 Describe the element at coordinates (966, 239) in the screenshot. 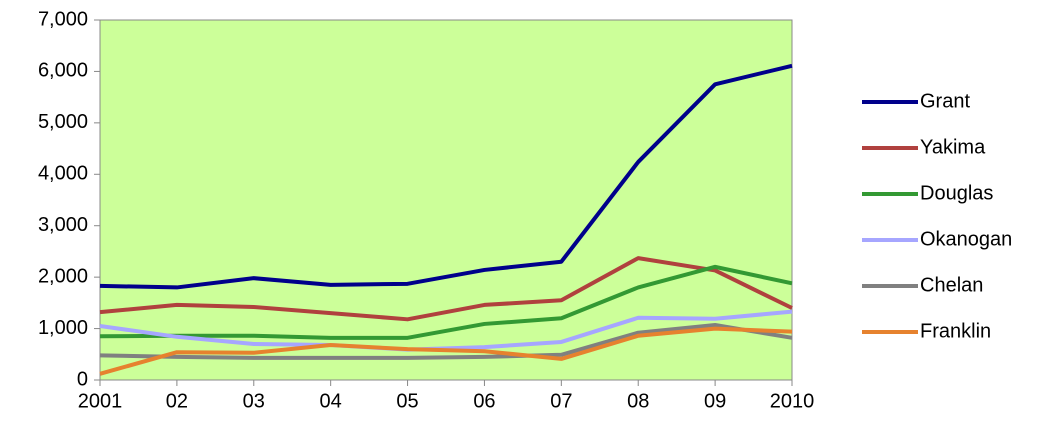

I see `legend-label: Okanogan` at that location.